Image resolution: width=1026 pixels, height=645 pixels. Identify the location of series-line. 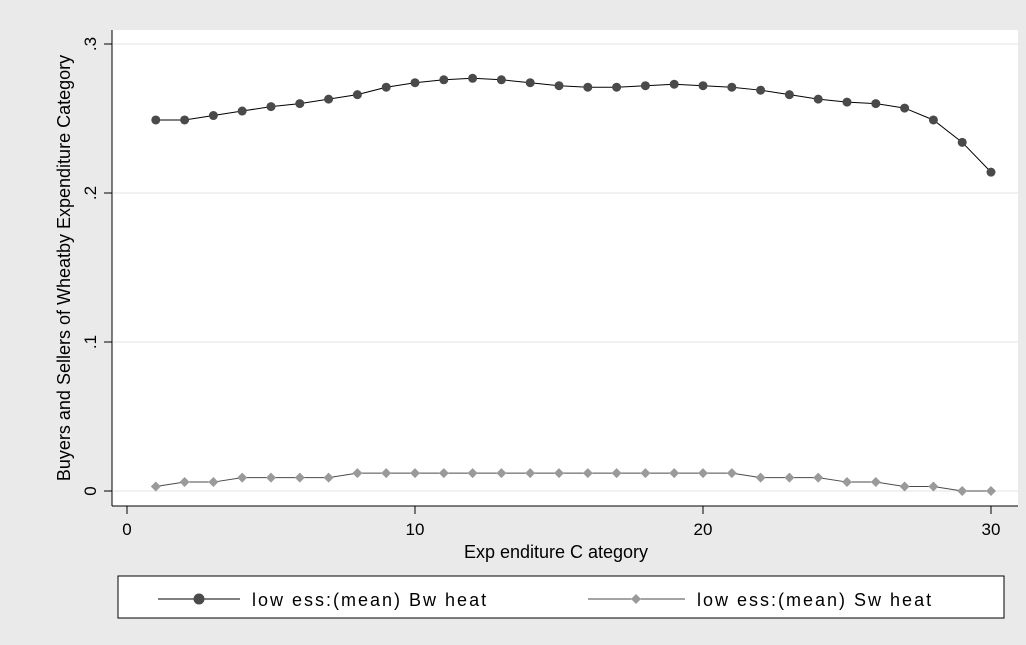
(573, 125).